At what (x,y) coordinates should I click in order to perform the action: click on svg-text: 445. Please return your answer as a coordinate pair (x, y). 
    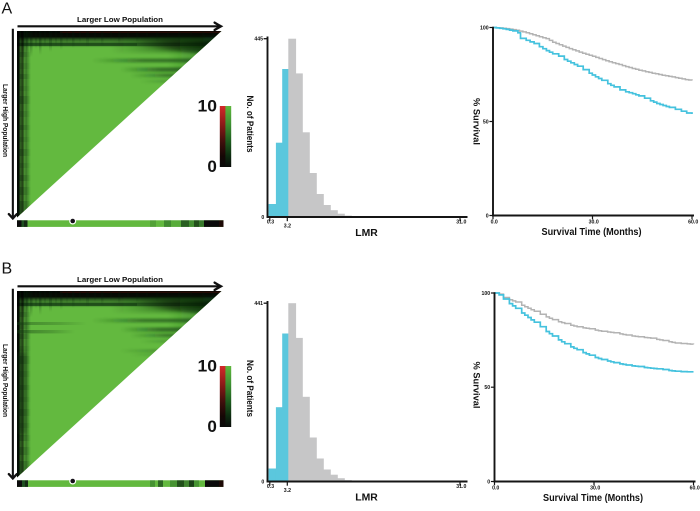
    Looking at the image, I should click on (258, 40).